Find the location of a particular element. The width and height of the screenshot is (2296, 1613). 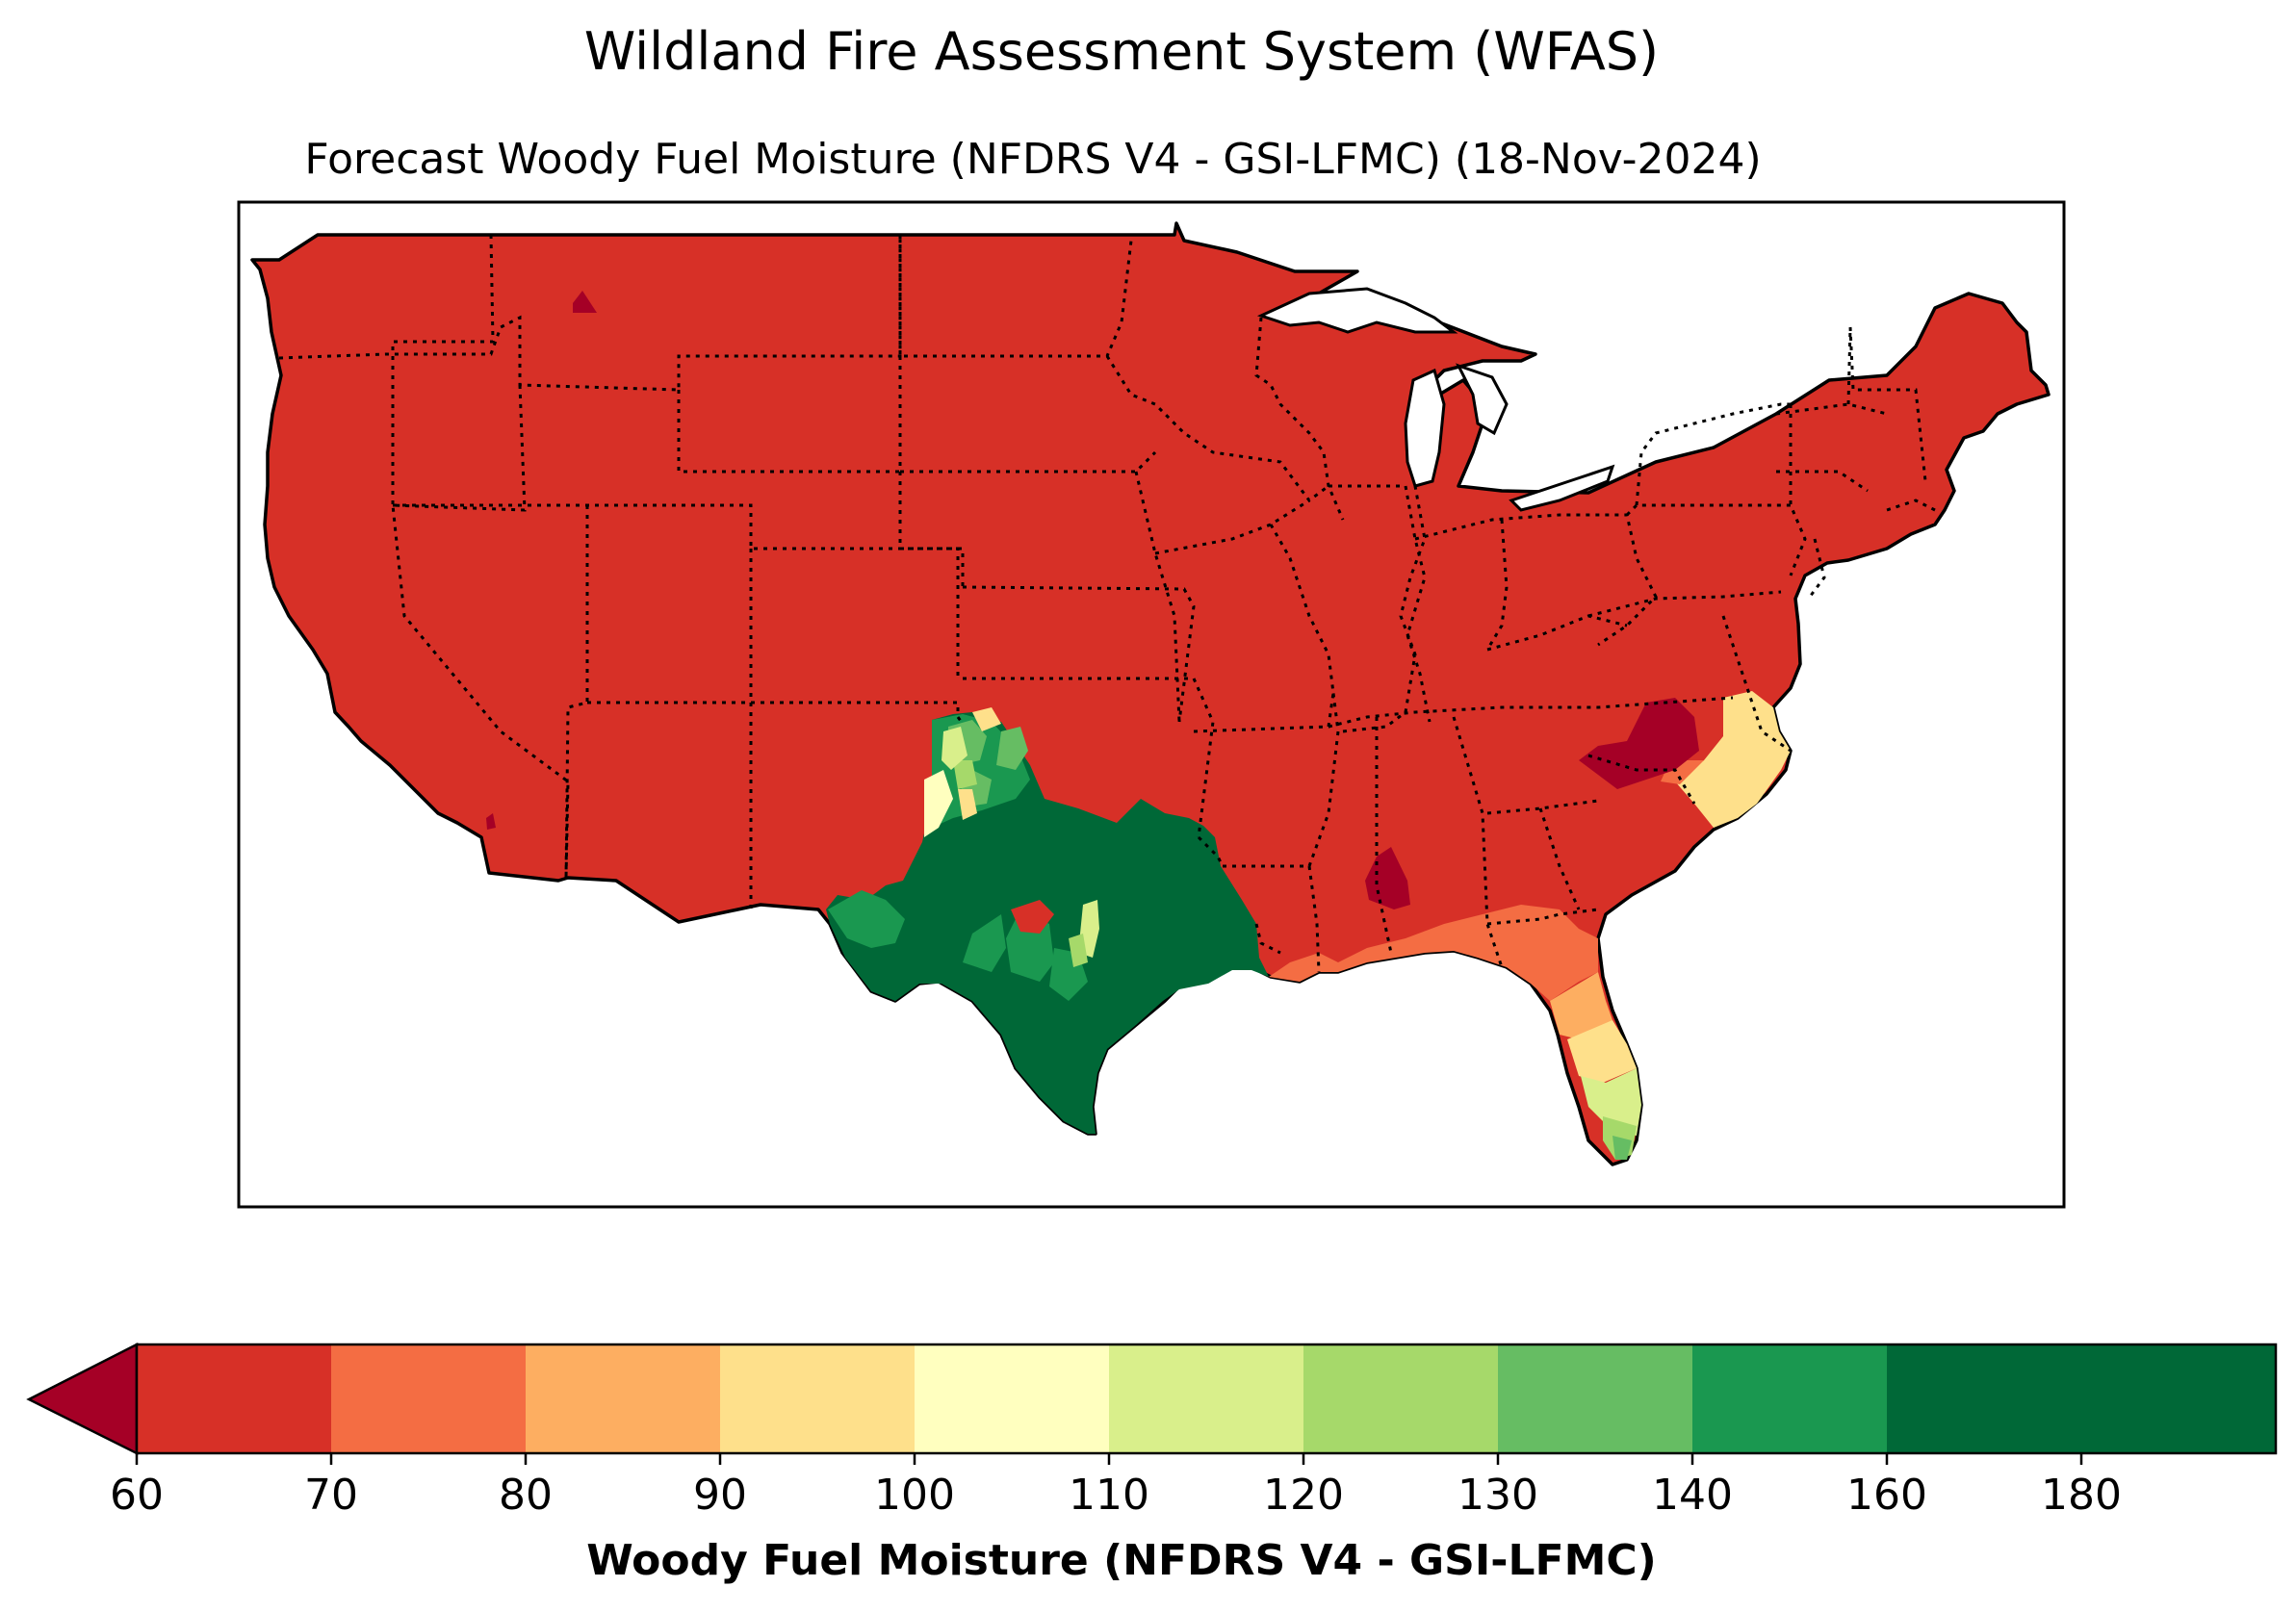

colorbar-bins is located at coordinates (1207, 1398).